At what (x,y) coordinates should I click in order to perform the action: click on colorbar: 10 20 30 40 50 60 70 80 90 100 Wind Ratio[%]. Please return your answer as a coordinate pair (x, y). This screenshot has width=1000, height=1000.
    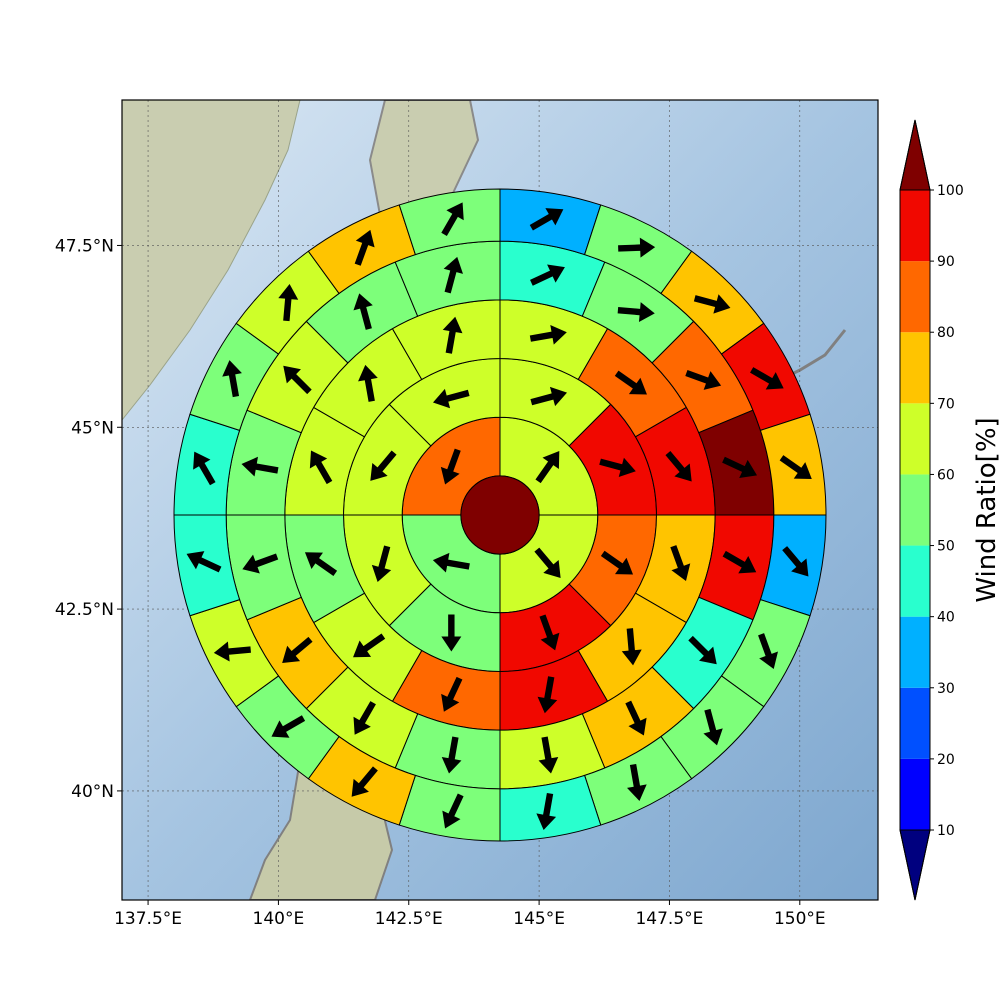
    Looking at the image, I should click on (949, 510).